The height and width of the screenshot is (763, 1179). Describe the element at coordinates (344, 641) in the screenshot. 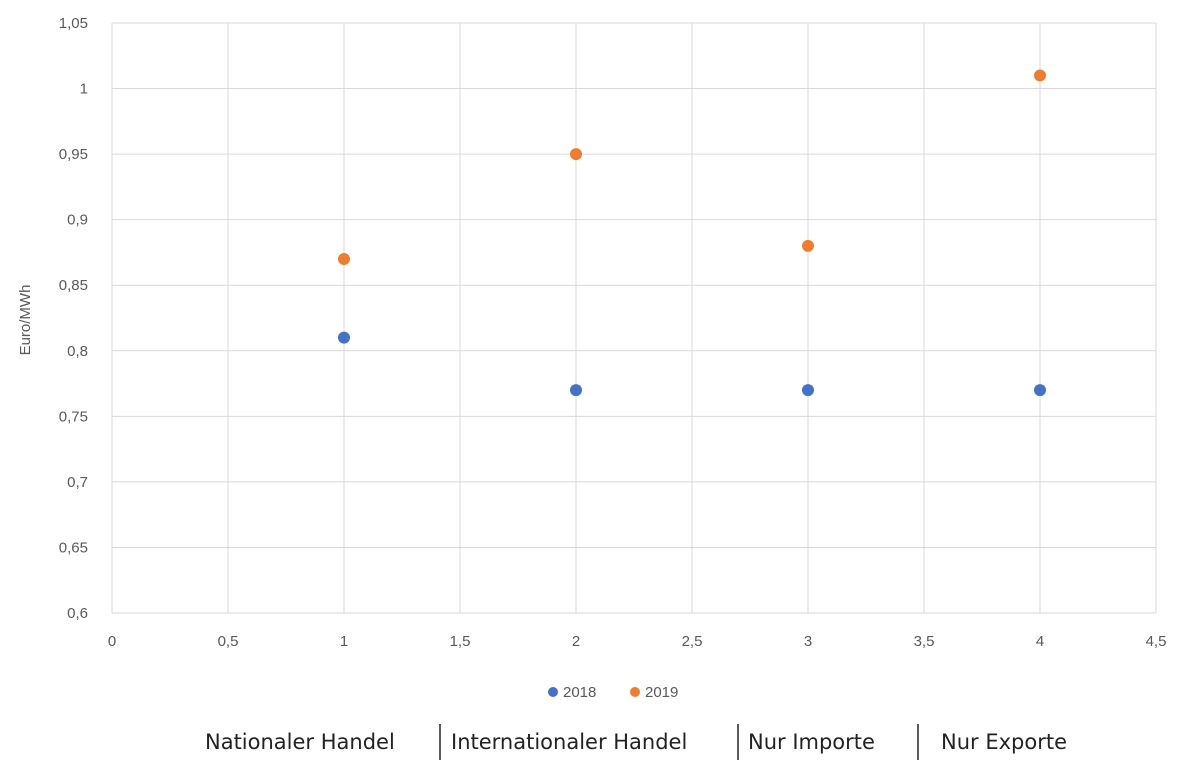

I see `x-tick-label: 1` at that location.